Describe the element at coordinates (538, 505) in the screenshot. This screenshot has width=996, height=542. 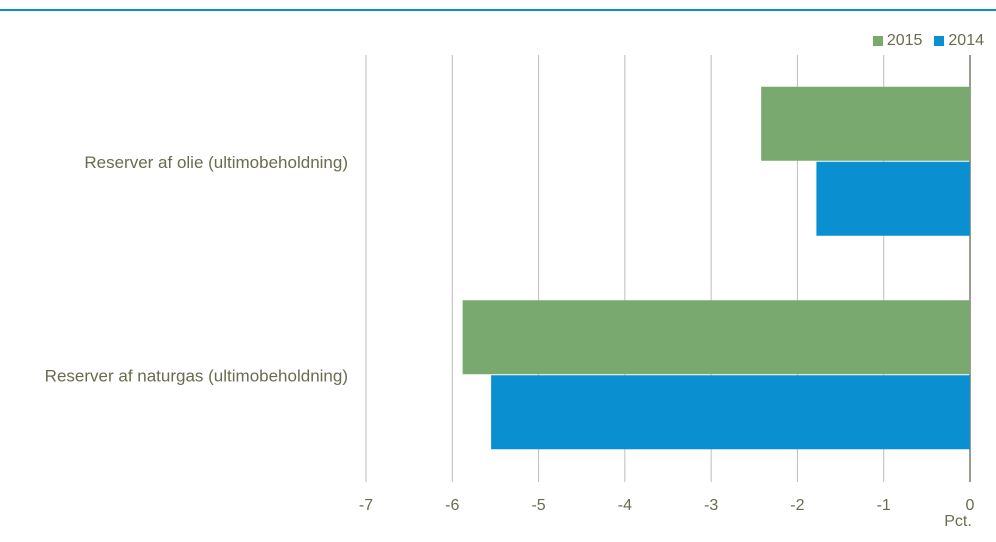
I see `x-tick-label: -5` at that location.